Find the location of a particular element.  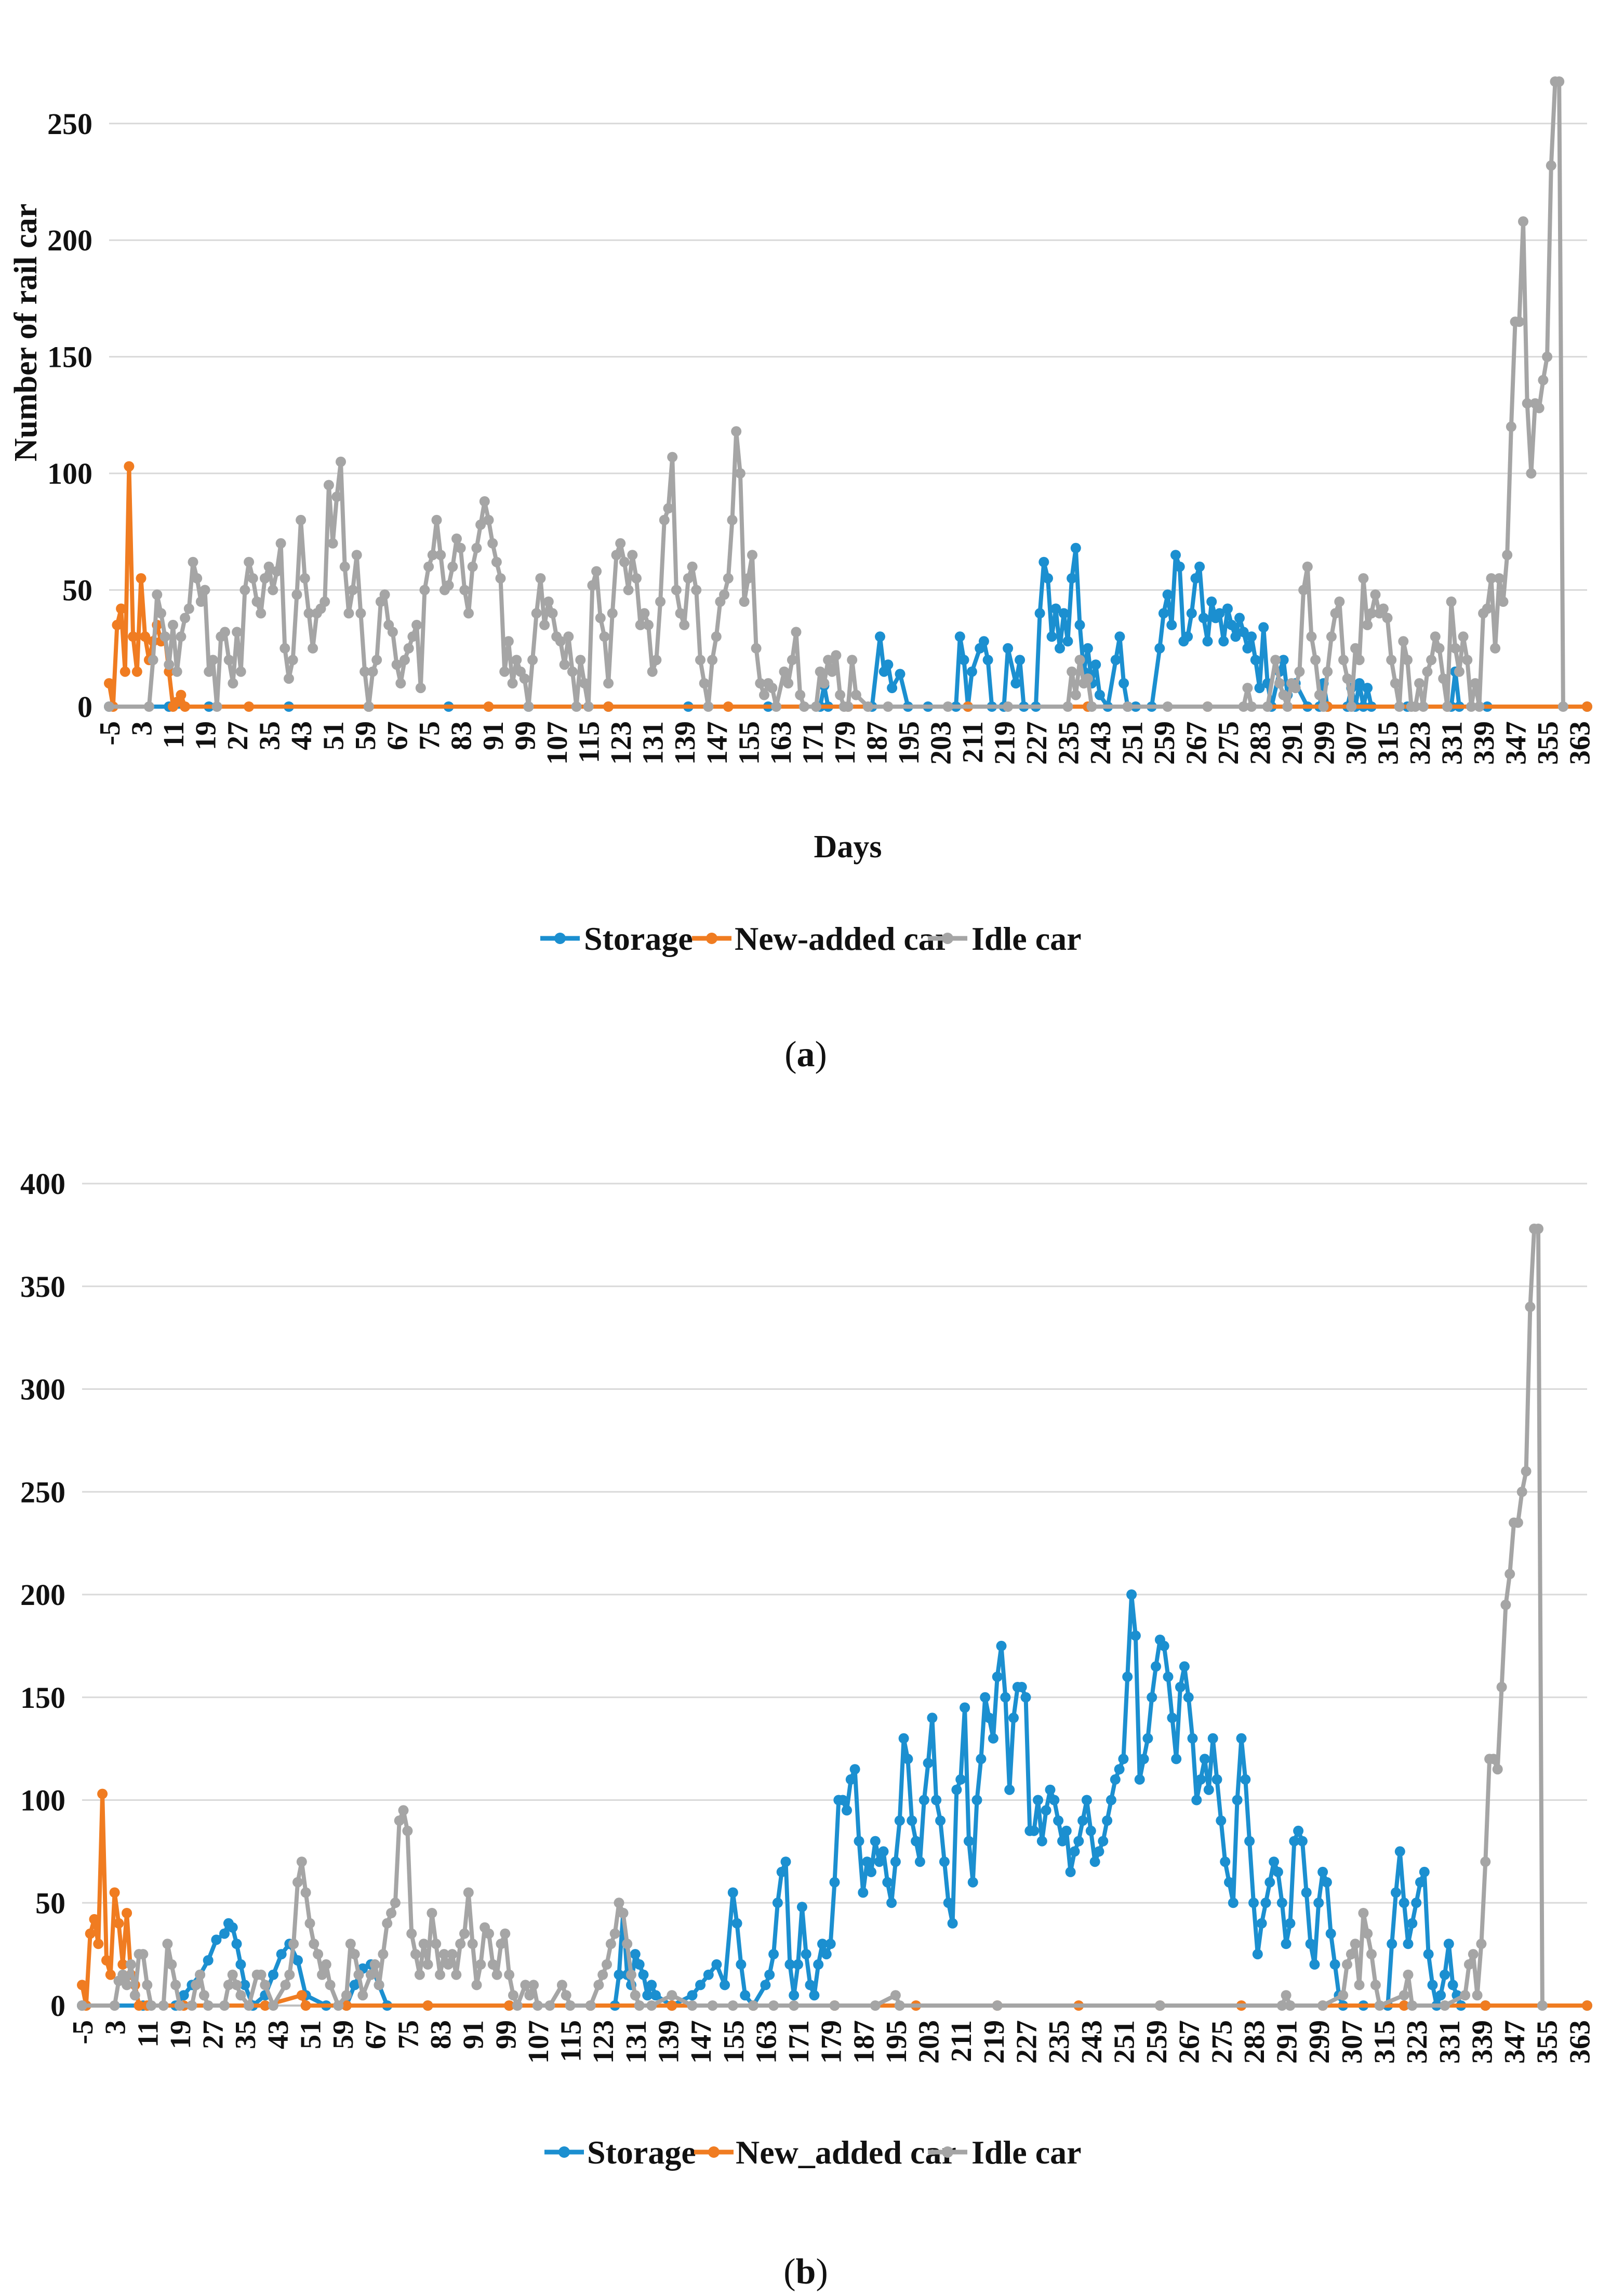

chart-a-x-axis-title: Days is located at coordinates (848, 847).